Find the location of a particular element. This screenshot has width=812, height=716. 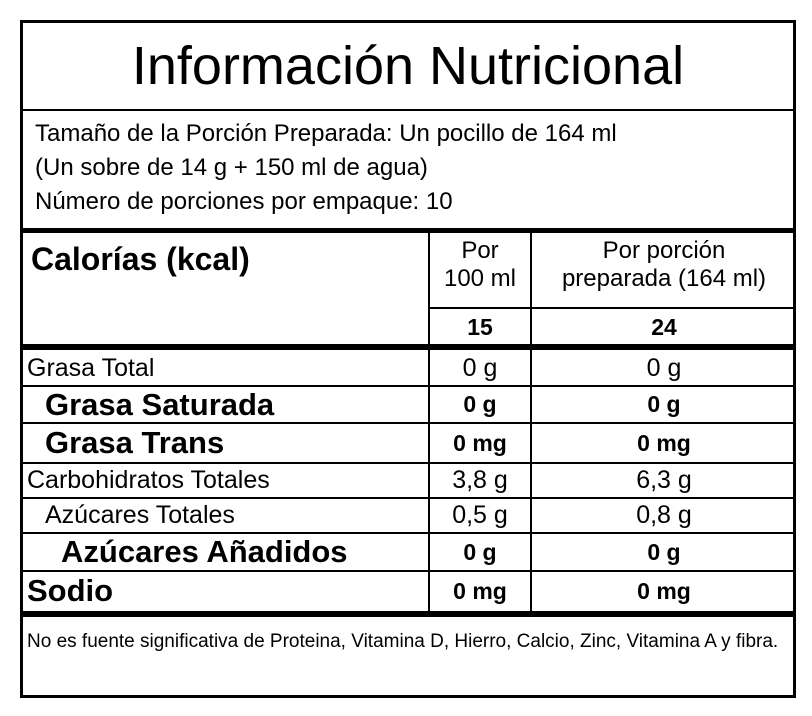

calories-value: 24 is located at coordinates (664, 326).